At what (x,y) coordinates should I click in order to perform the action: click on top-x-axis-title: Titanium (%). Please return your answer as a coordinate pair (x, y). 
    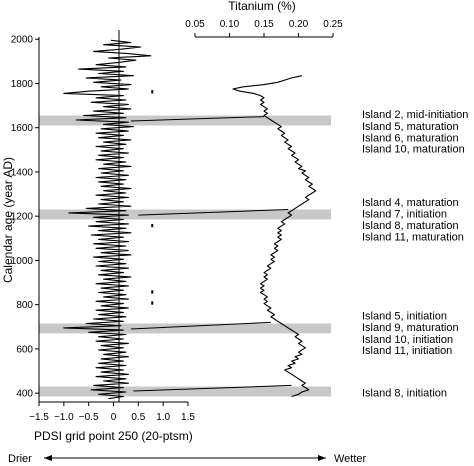
    Looking at the image, I should click on (262, 6).